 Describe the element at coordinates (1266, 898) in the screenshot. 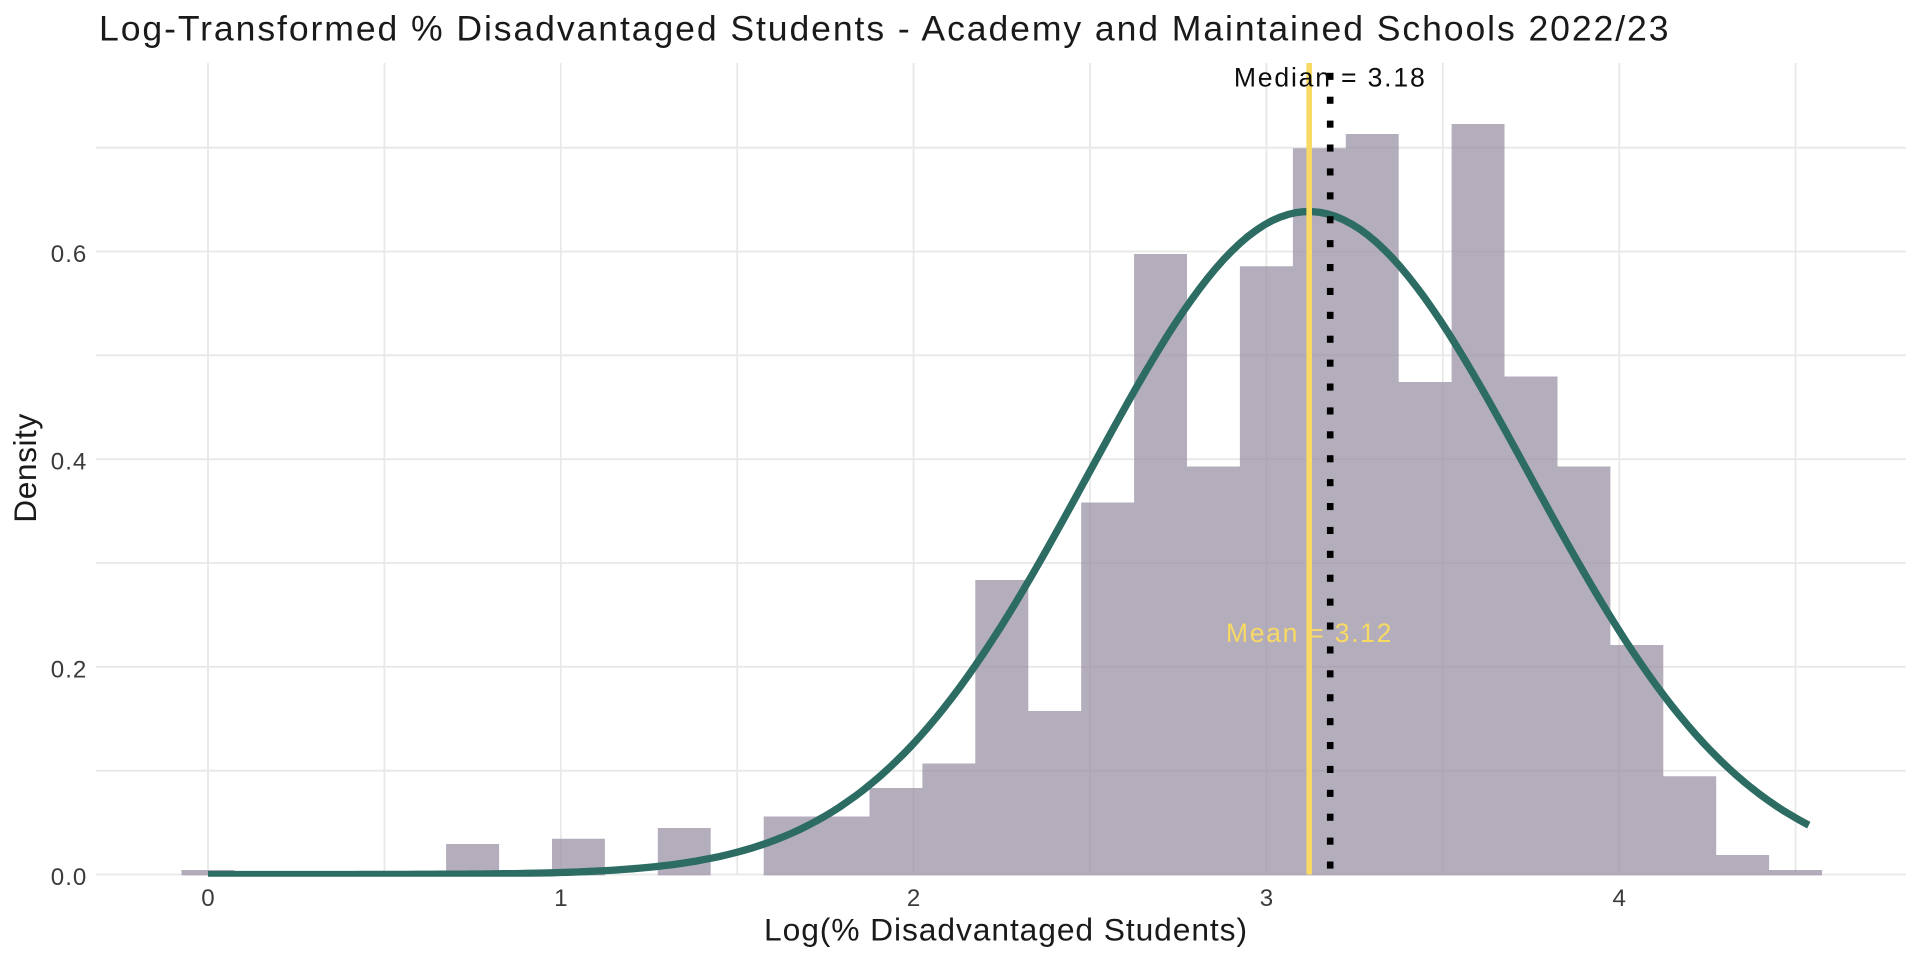

I see `svg-text: 3` at that location.